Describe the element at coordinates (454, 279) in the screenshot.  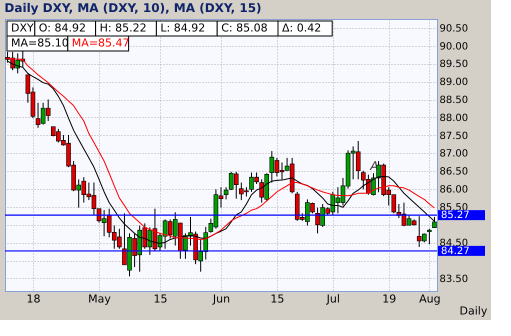
I see `y-tick-label: 83.50` at that location.